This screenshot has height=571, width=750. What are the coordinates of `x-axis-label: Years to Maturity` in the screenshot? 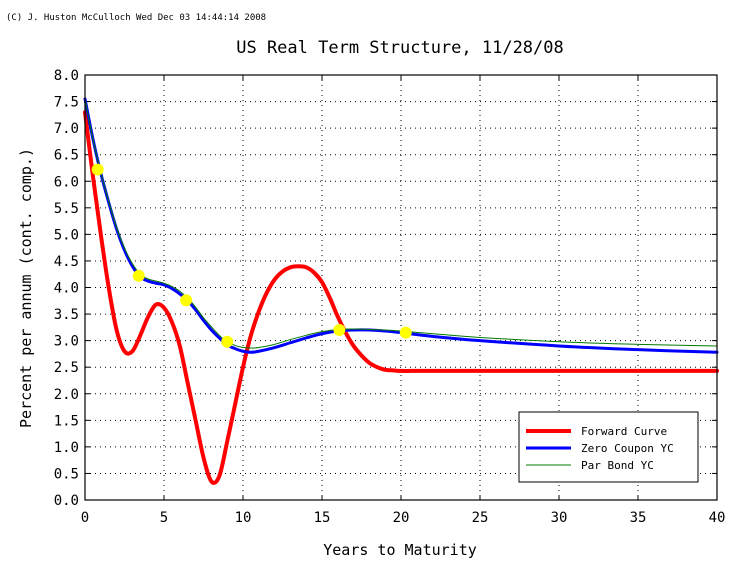 It's located at (400, 550).